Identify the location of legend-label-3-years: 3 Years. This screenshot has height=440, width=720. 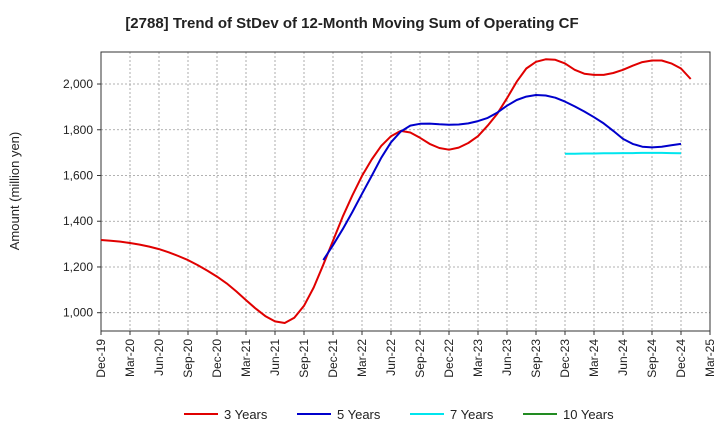
(246, 414).